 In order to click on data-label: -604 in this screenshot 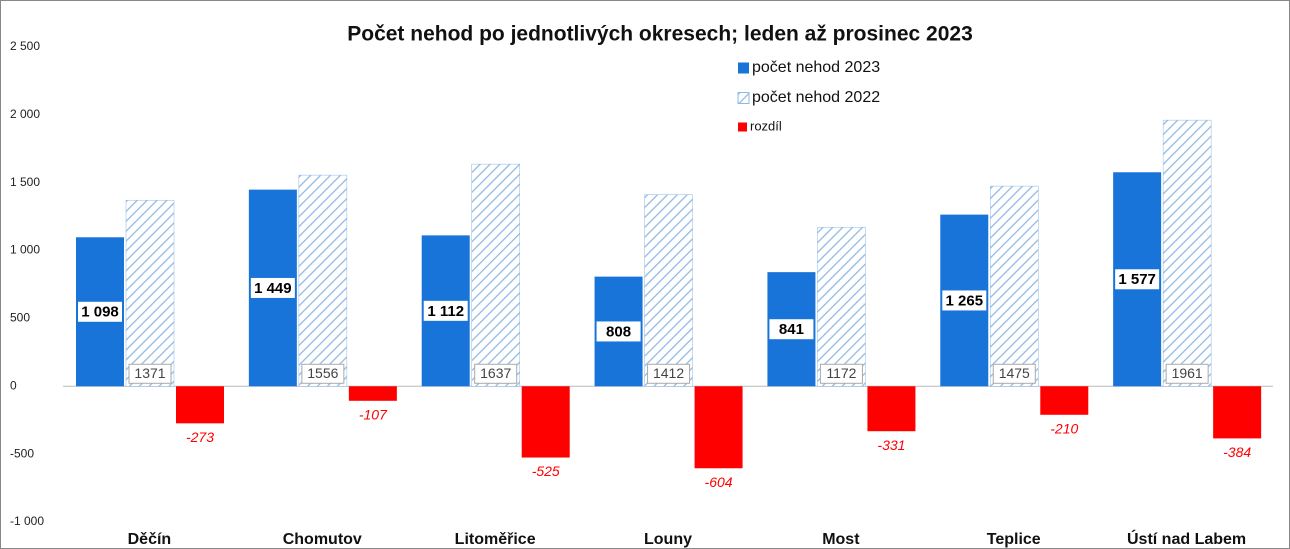, I will do `click(719, 482)`.